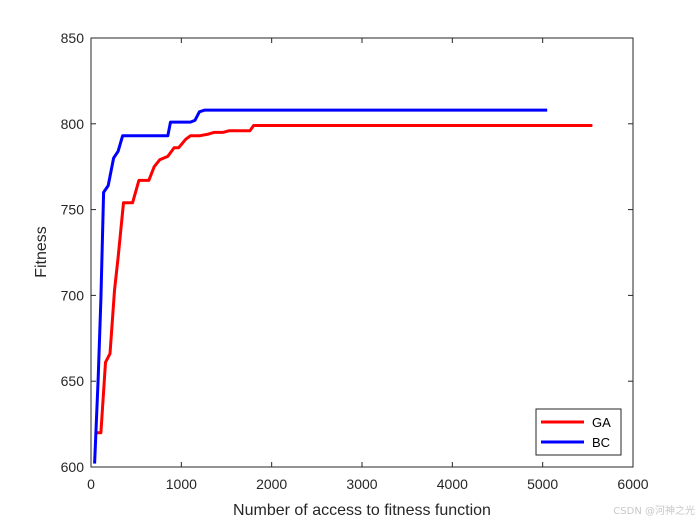 This screenshot has height=525, width=700. Describe the element at coordinates (91, 484) in the screenshot. I see `x-tick-label: 0` at that location.